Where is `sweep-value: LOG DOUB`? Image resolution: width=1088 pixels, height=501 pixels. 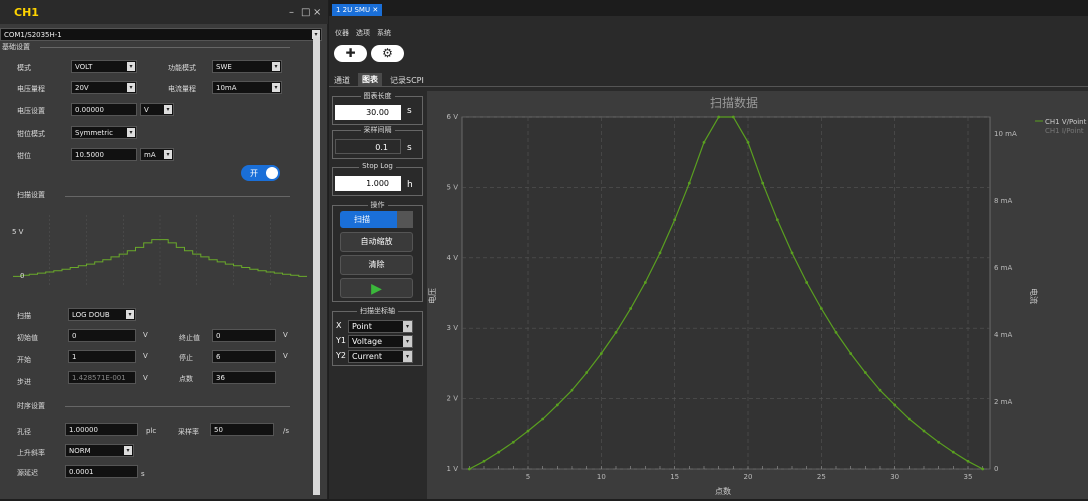
sweep-value: LOG DOUB is located at coordinates (91, 315).